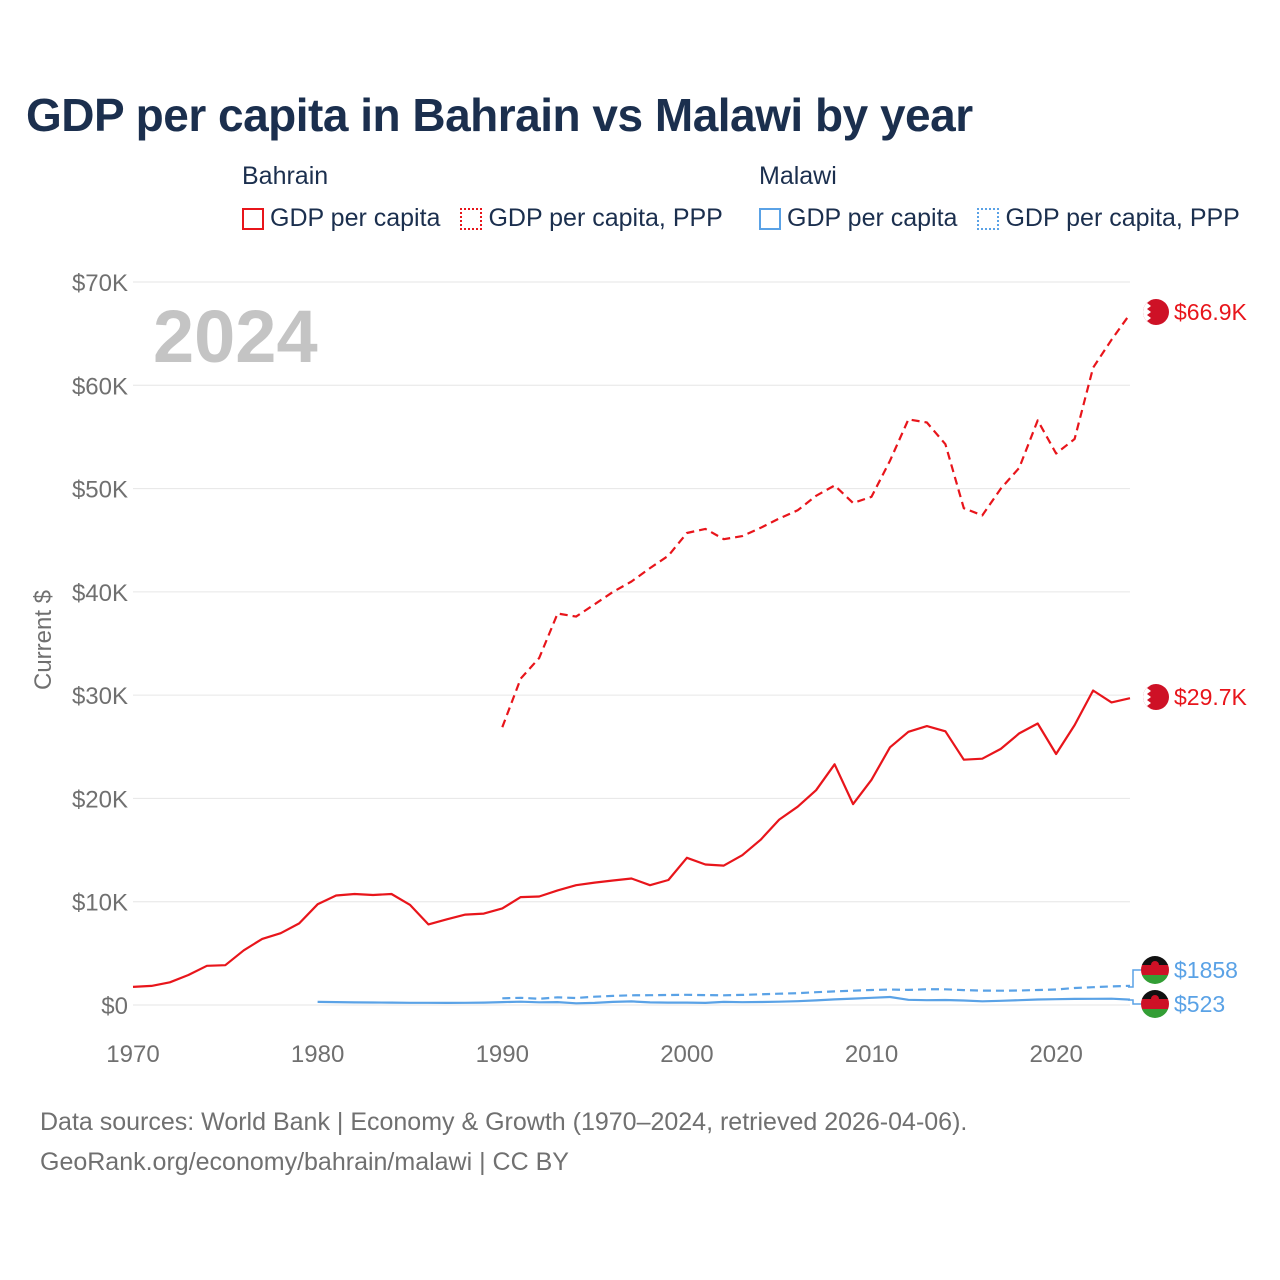  What do you see at coordinates (100, 490) in the screenshot?
I see `y-tick-label: $50K` at bounding box center [100, 490].